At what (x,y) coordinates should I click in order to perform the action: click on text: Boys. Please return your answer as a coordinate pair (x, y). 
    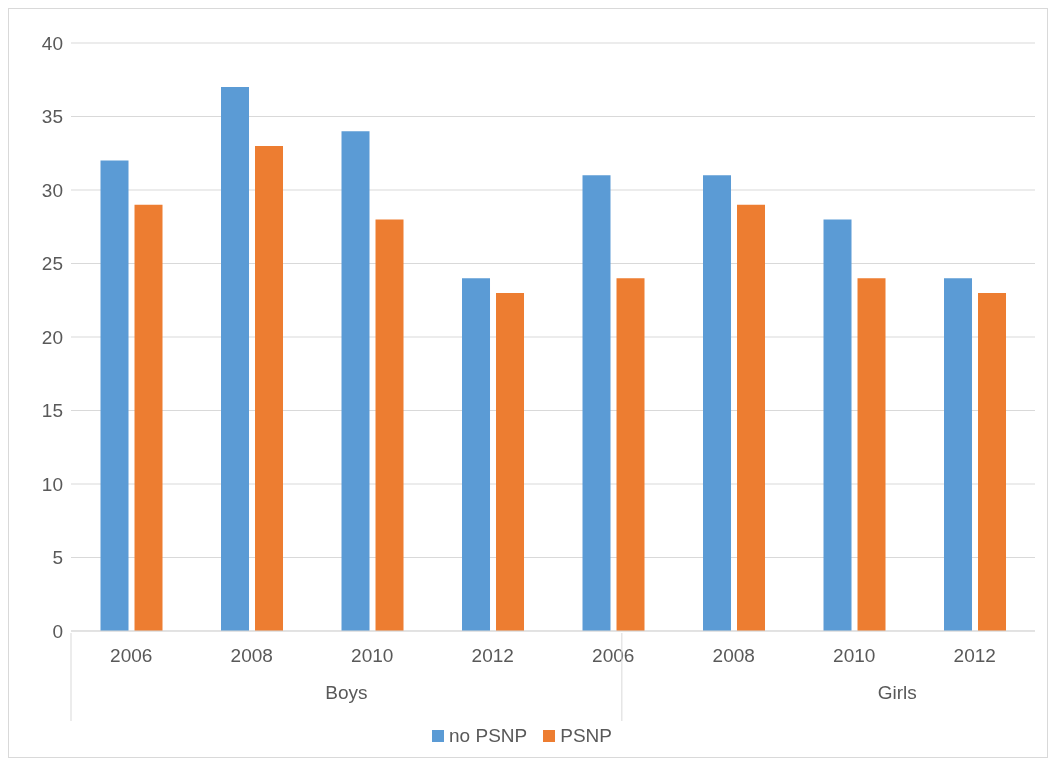
    Looking at the image, I should click on (346, 692).